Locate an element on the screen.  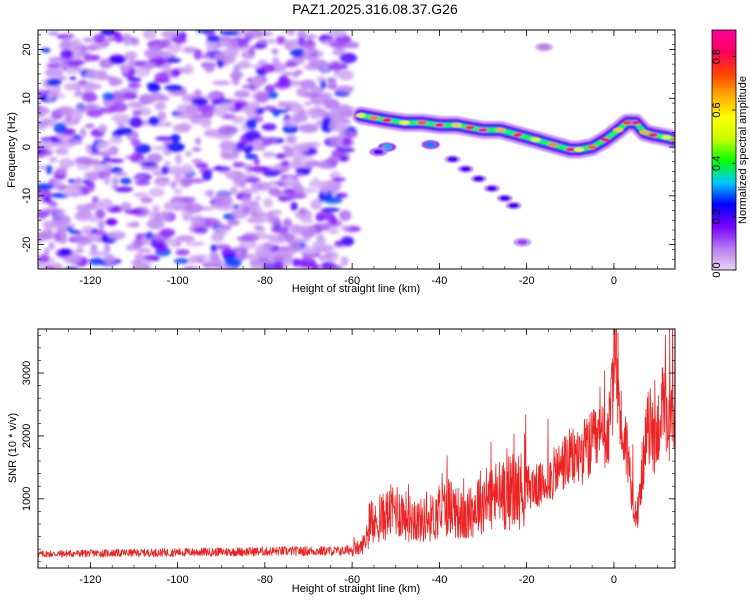
colorbar-tick-label: 0.0 is located at coordinates (717, 269).